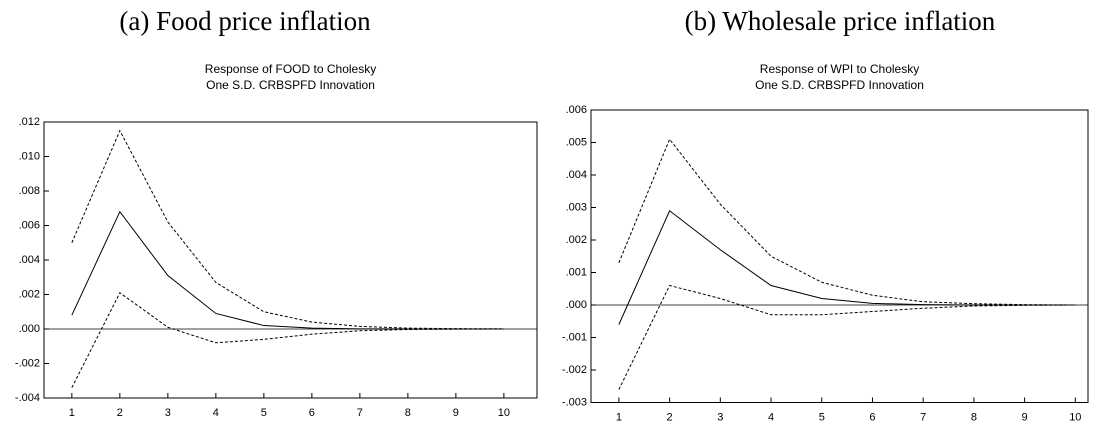 The width and height of the screenshot is (1094, 427). What do you see at coordinates (574, 402) in the screenshot?
I see `y-tick-label: -.003` at bounding box center [574, 402].